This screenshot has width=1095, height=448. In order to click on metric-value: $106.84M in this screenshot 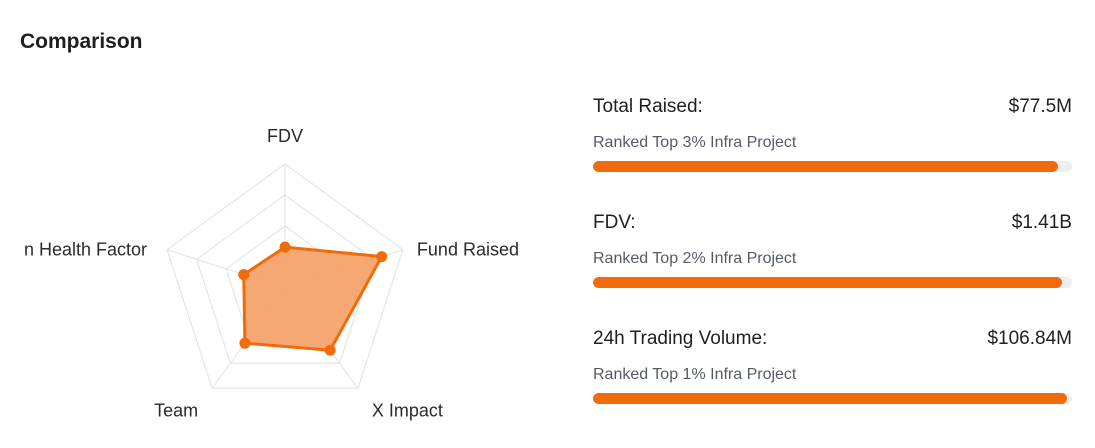, I will do `click(1029, 338)`.